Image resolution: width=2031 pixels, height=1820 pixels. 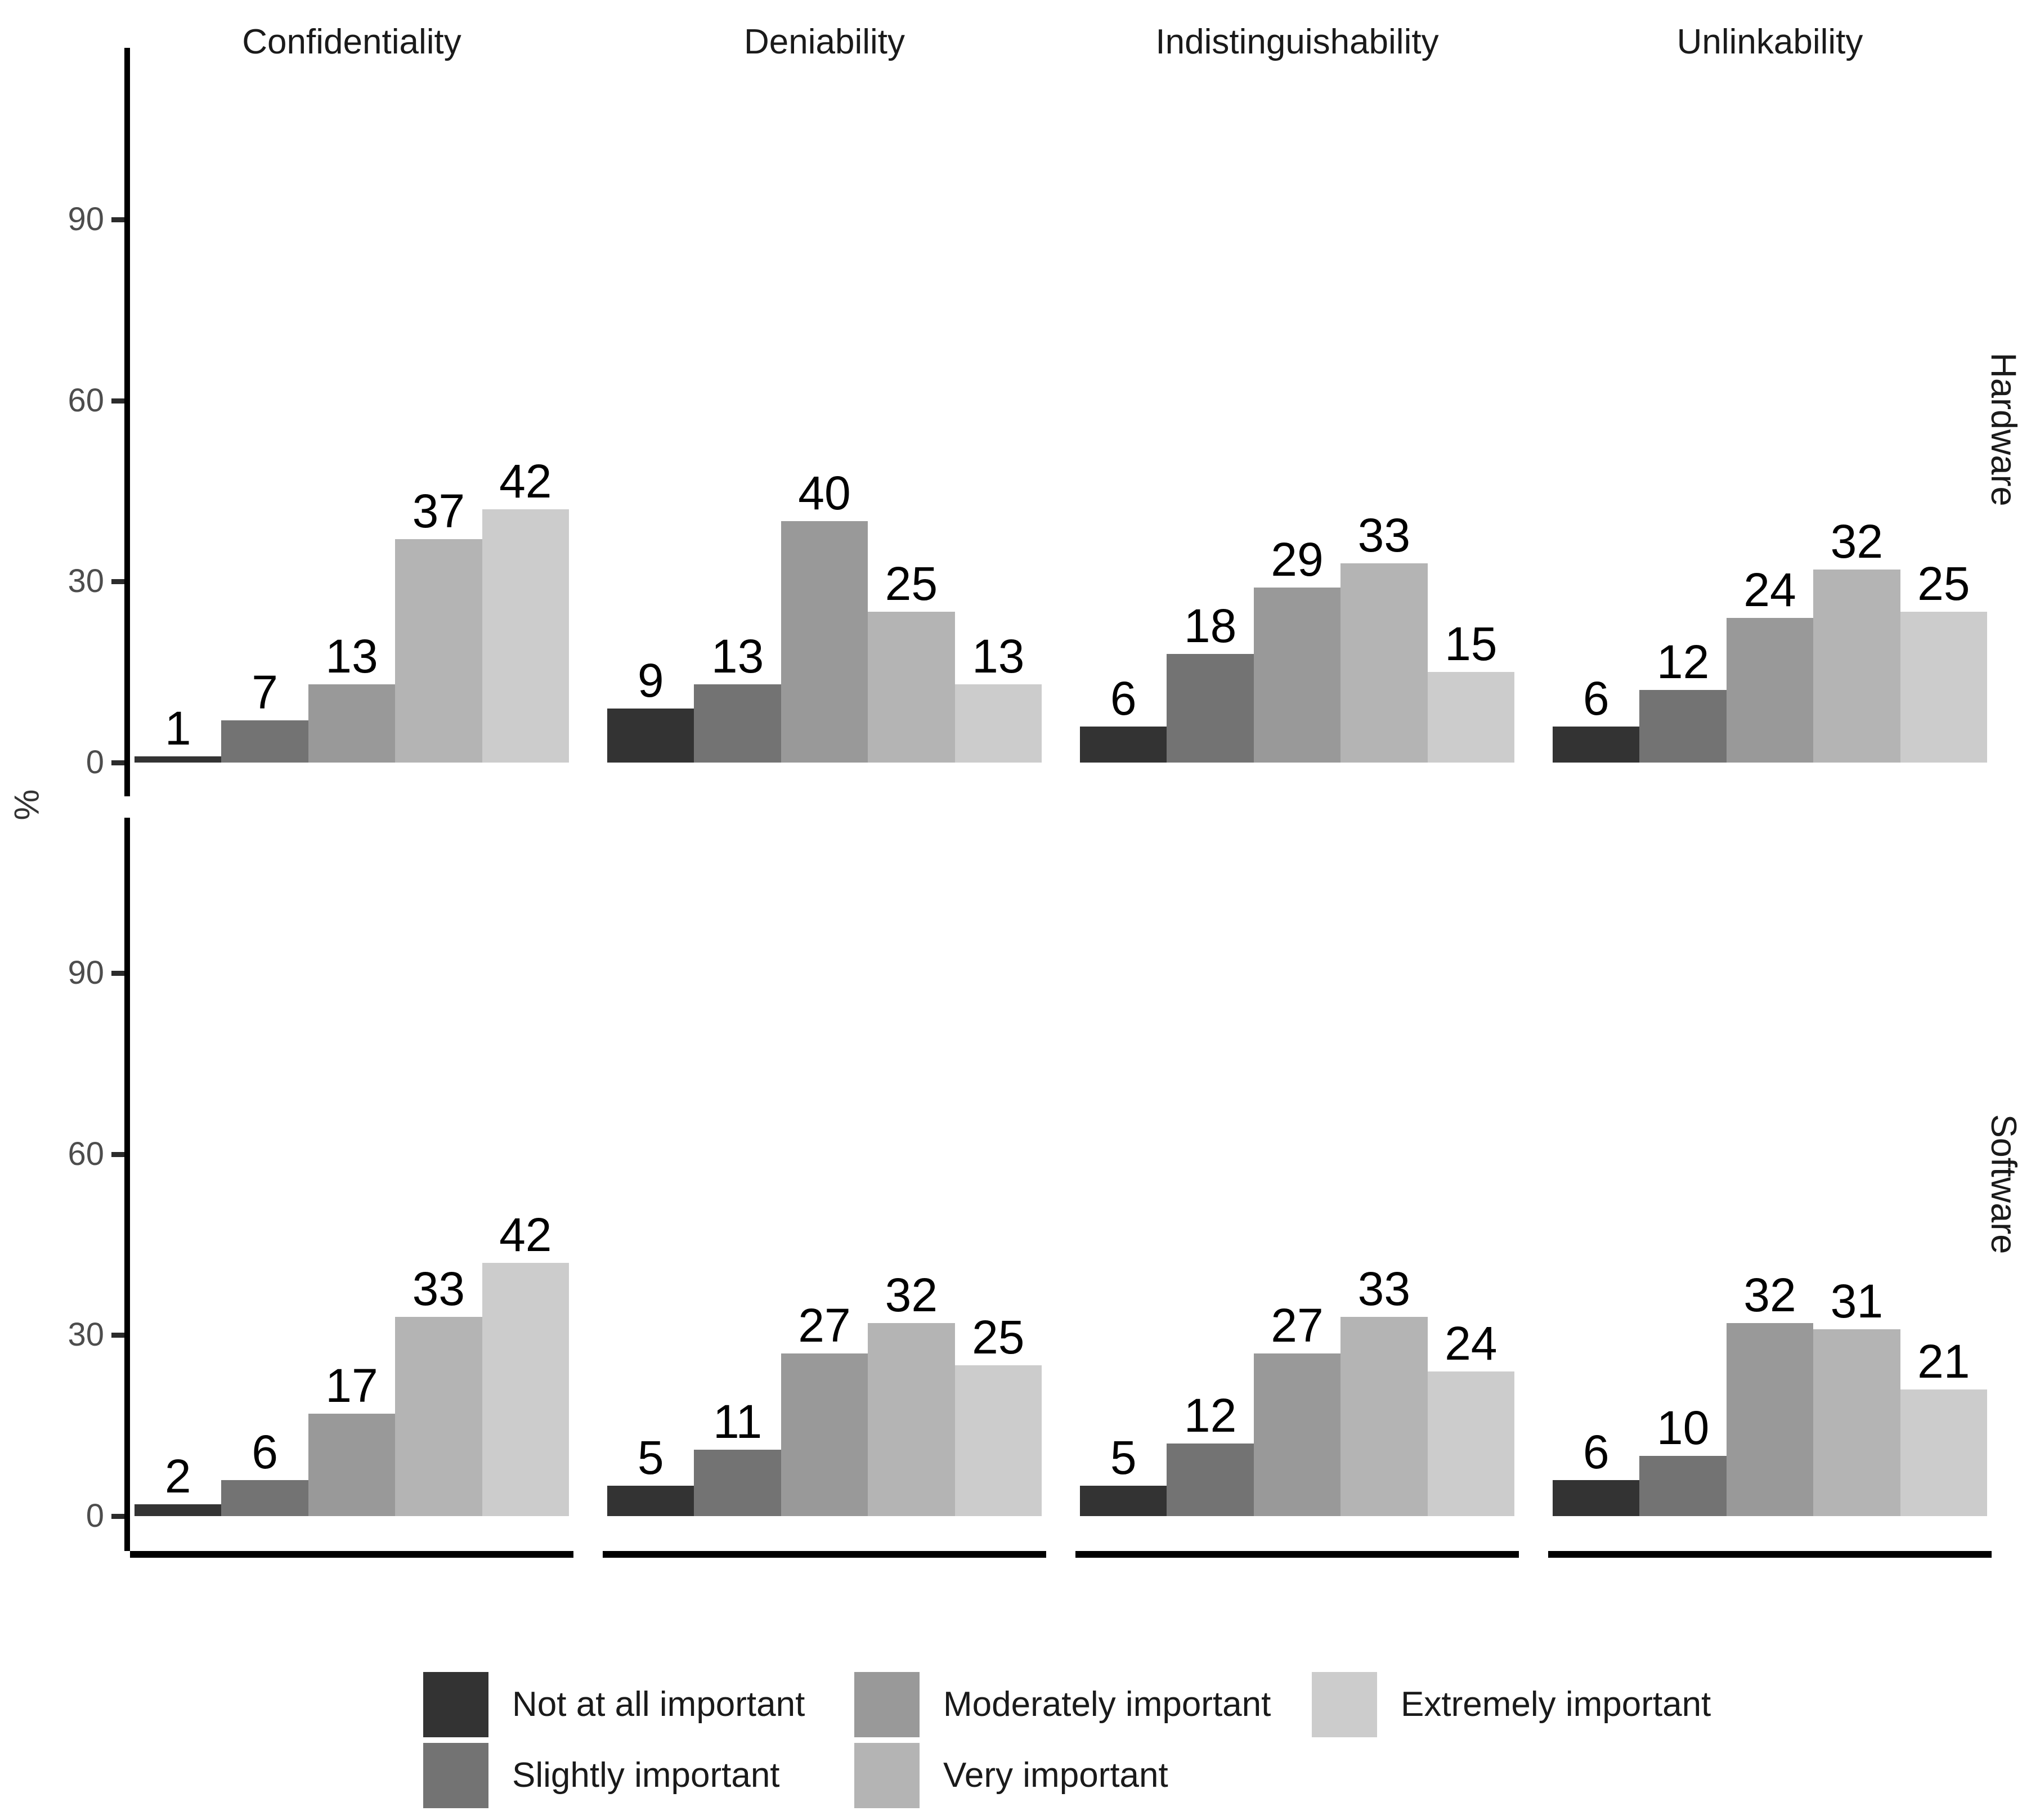 What do you see at coordinates (1769, 42) in the screenshot?
I see `facet-title-unlinkability: Unlinkability` at bounding box center [1769, 42].